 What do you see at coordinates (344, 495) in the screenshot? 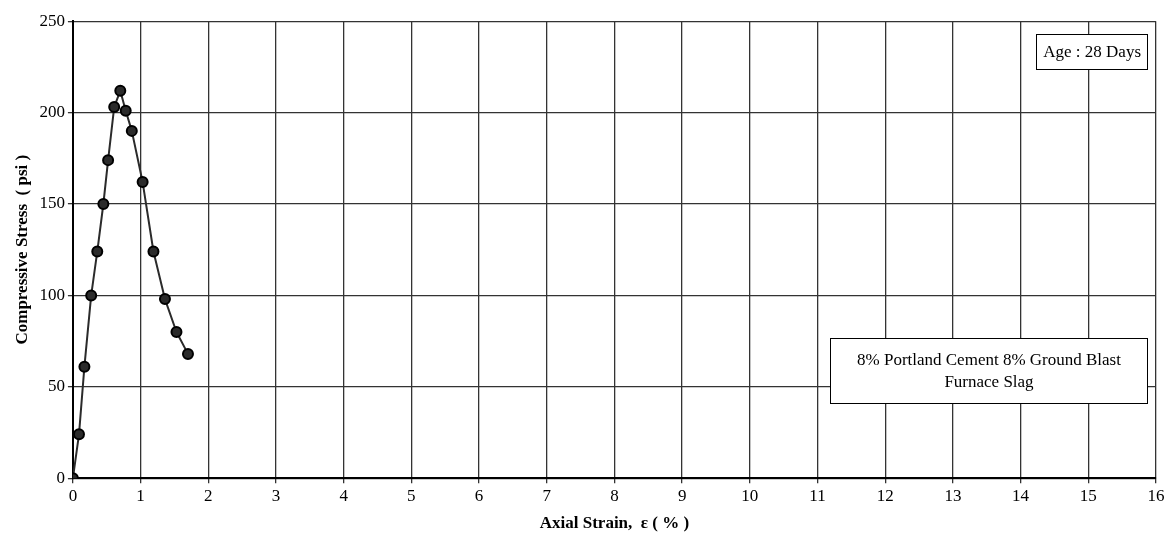
I see `x-tick-label: 4` at bounding box center [344, 495].